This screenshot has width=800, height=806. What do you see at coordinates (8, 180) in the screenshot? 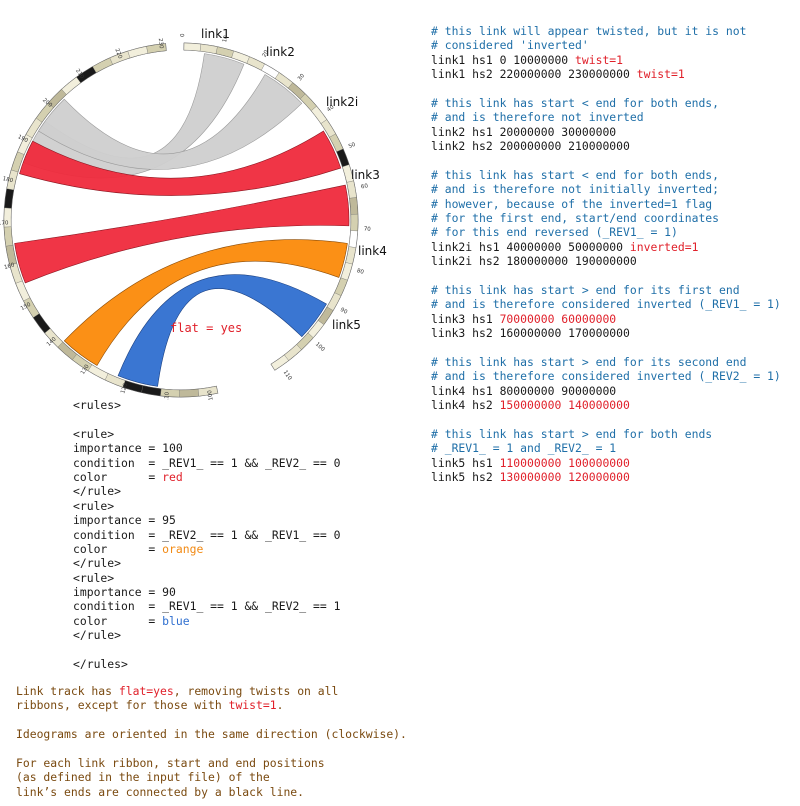
I see `tick-label: 180` at bounding box center [8, 180].